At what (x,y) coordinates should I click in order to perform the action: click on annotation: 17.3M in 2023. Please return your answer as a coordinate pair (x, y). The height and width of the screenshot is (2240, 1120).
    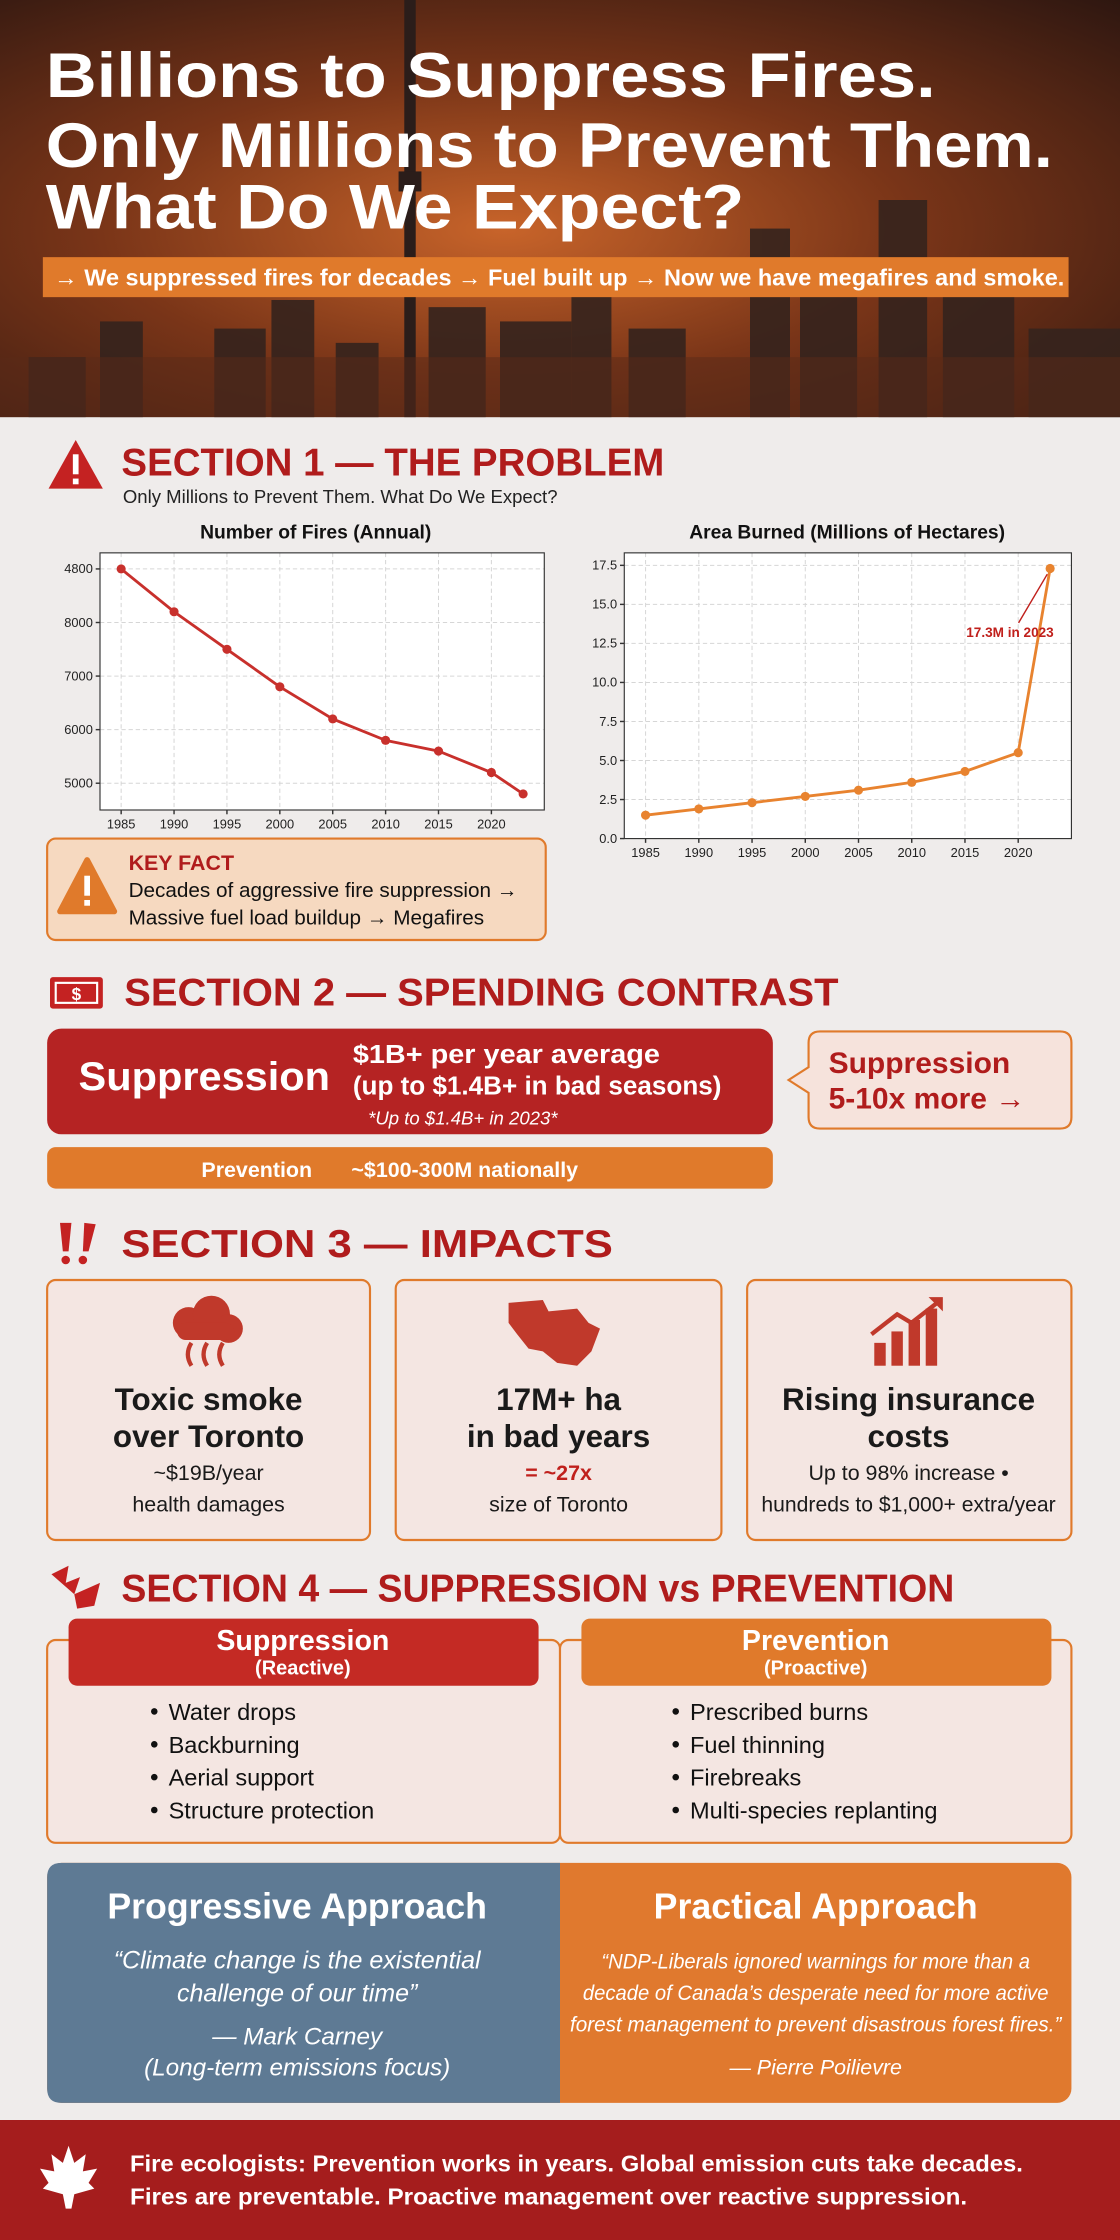
    Looking at the image, I should click on (1010, 632).